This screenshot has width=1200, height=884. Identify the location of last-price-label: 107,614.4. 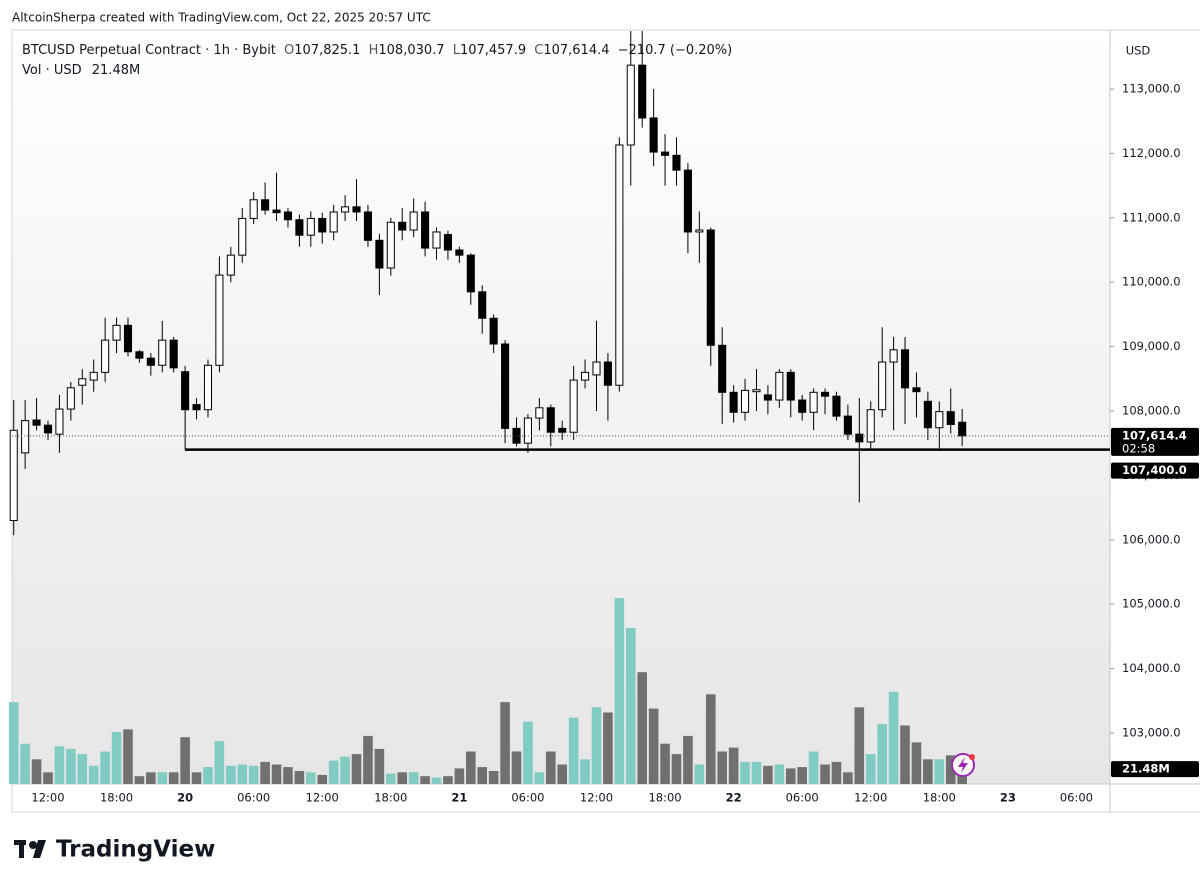
(1154, 435).